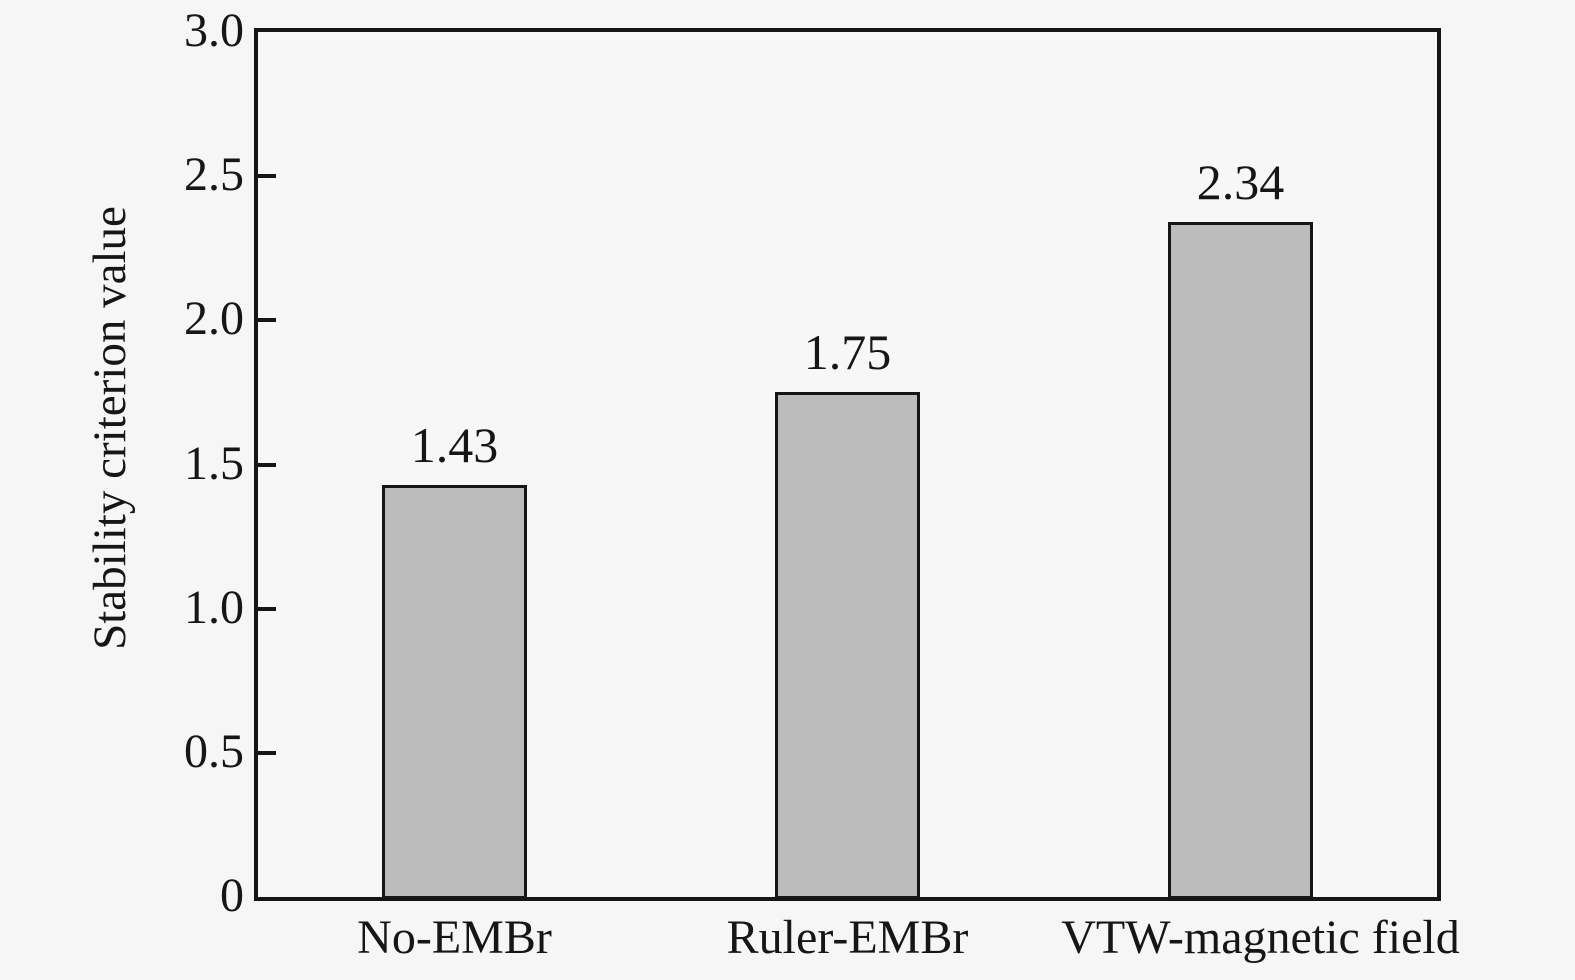 The height and width of the screenshot is (980, 1575). I want to click on x-category-label: VTW-magnetic field, so click(1260, 937).